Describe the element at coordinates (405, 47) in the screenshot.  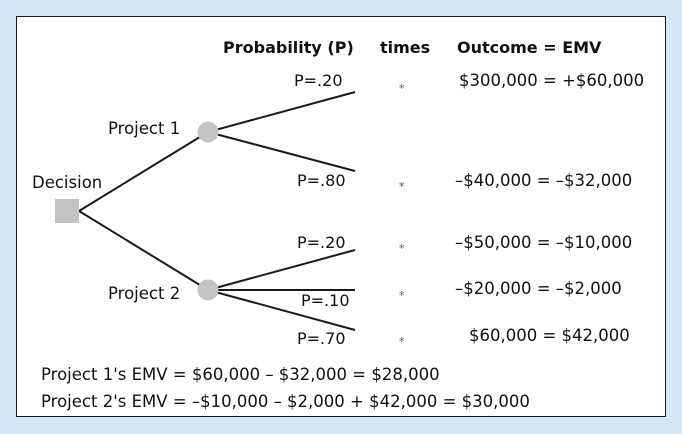
I see `header-times: times` at that location.